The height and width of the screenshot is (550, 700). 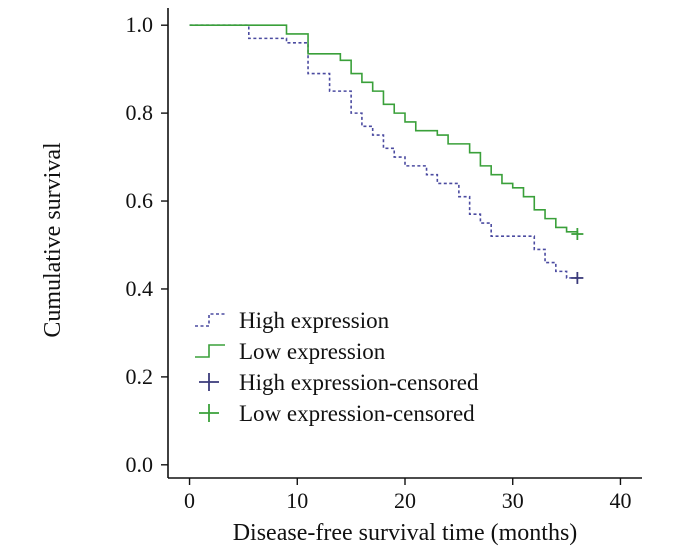 I want to click on x-tick-label: 30, so click(x=513, y=500).